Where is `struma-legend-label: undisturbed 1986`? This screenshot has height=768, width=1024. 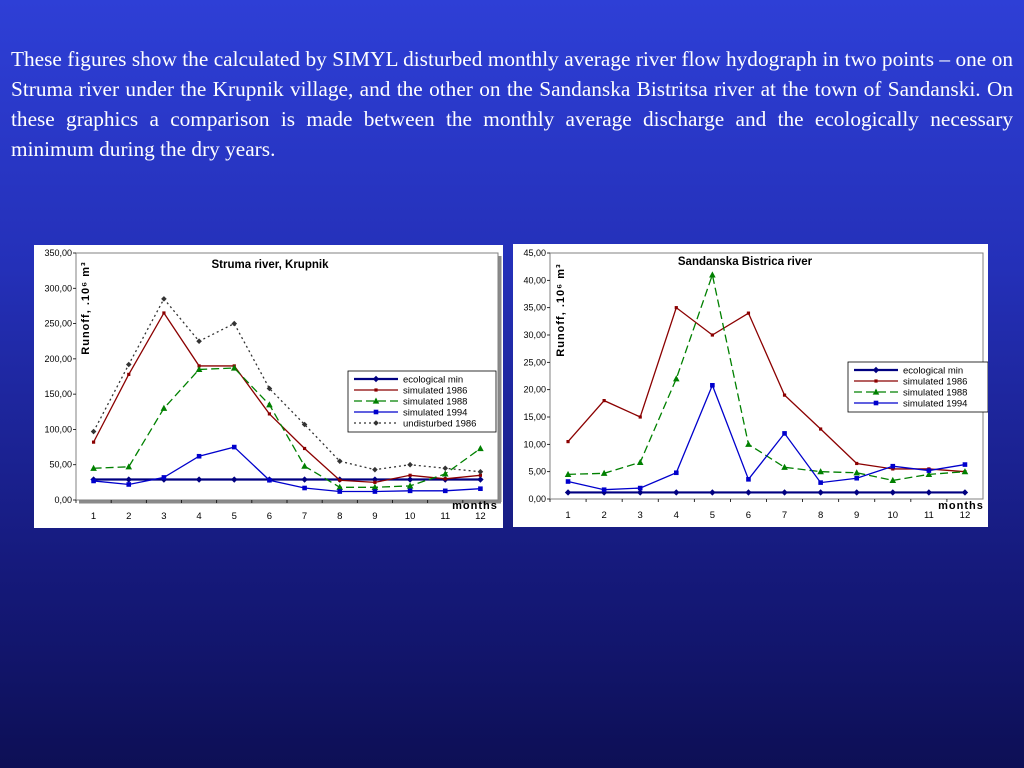 struma-legend-label: undisturbed 1986 is located at coordinates (439, 423).